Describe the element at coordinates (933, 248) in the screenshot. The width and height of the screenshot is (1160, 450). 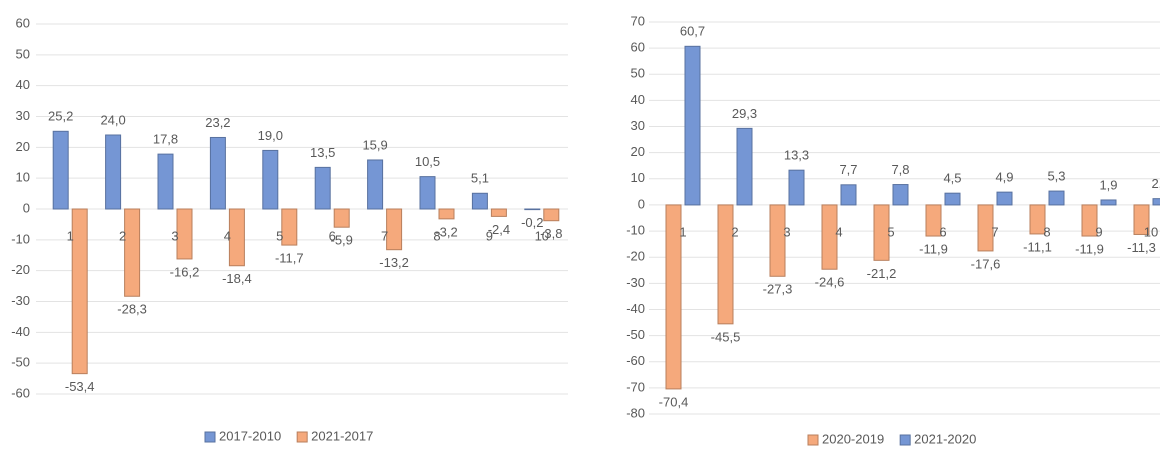
I see `data-label: -11,9` at that location.